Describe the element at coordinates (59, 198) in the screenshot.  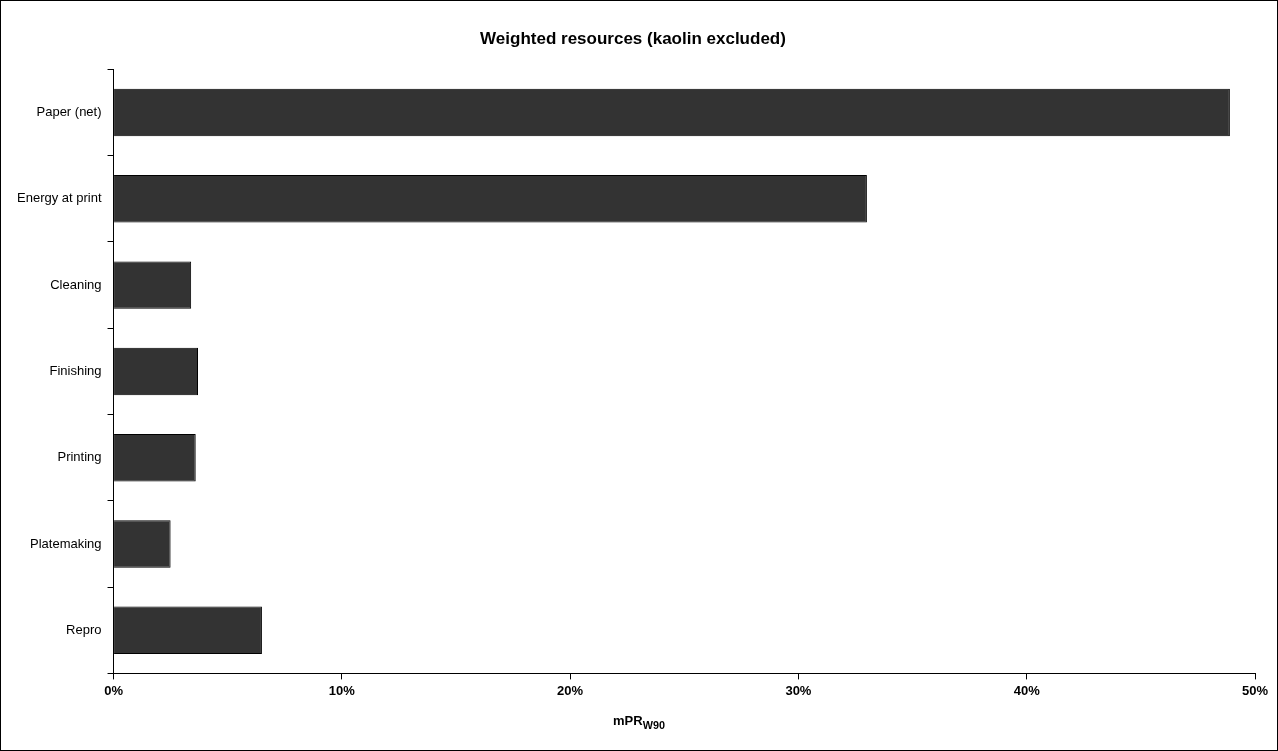
I see `y-tick-label: Energy at print` at that location.